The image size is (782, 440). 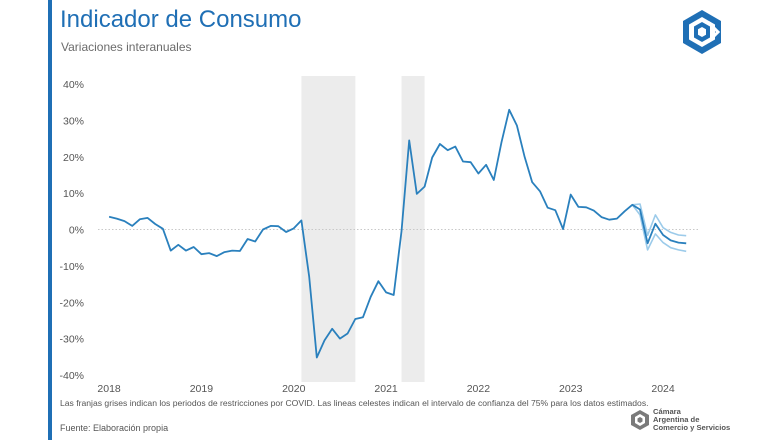 I want to click on x-tick-label: 2020, so click(x=294, y=389).